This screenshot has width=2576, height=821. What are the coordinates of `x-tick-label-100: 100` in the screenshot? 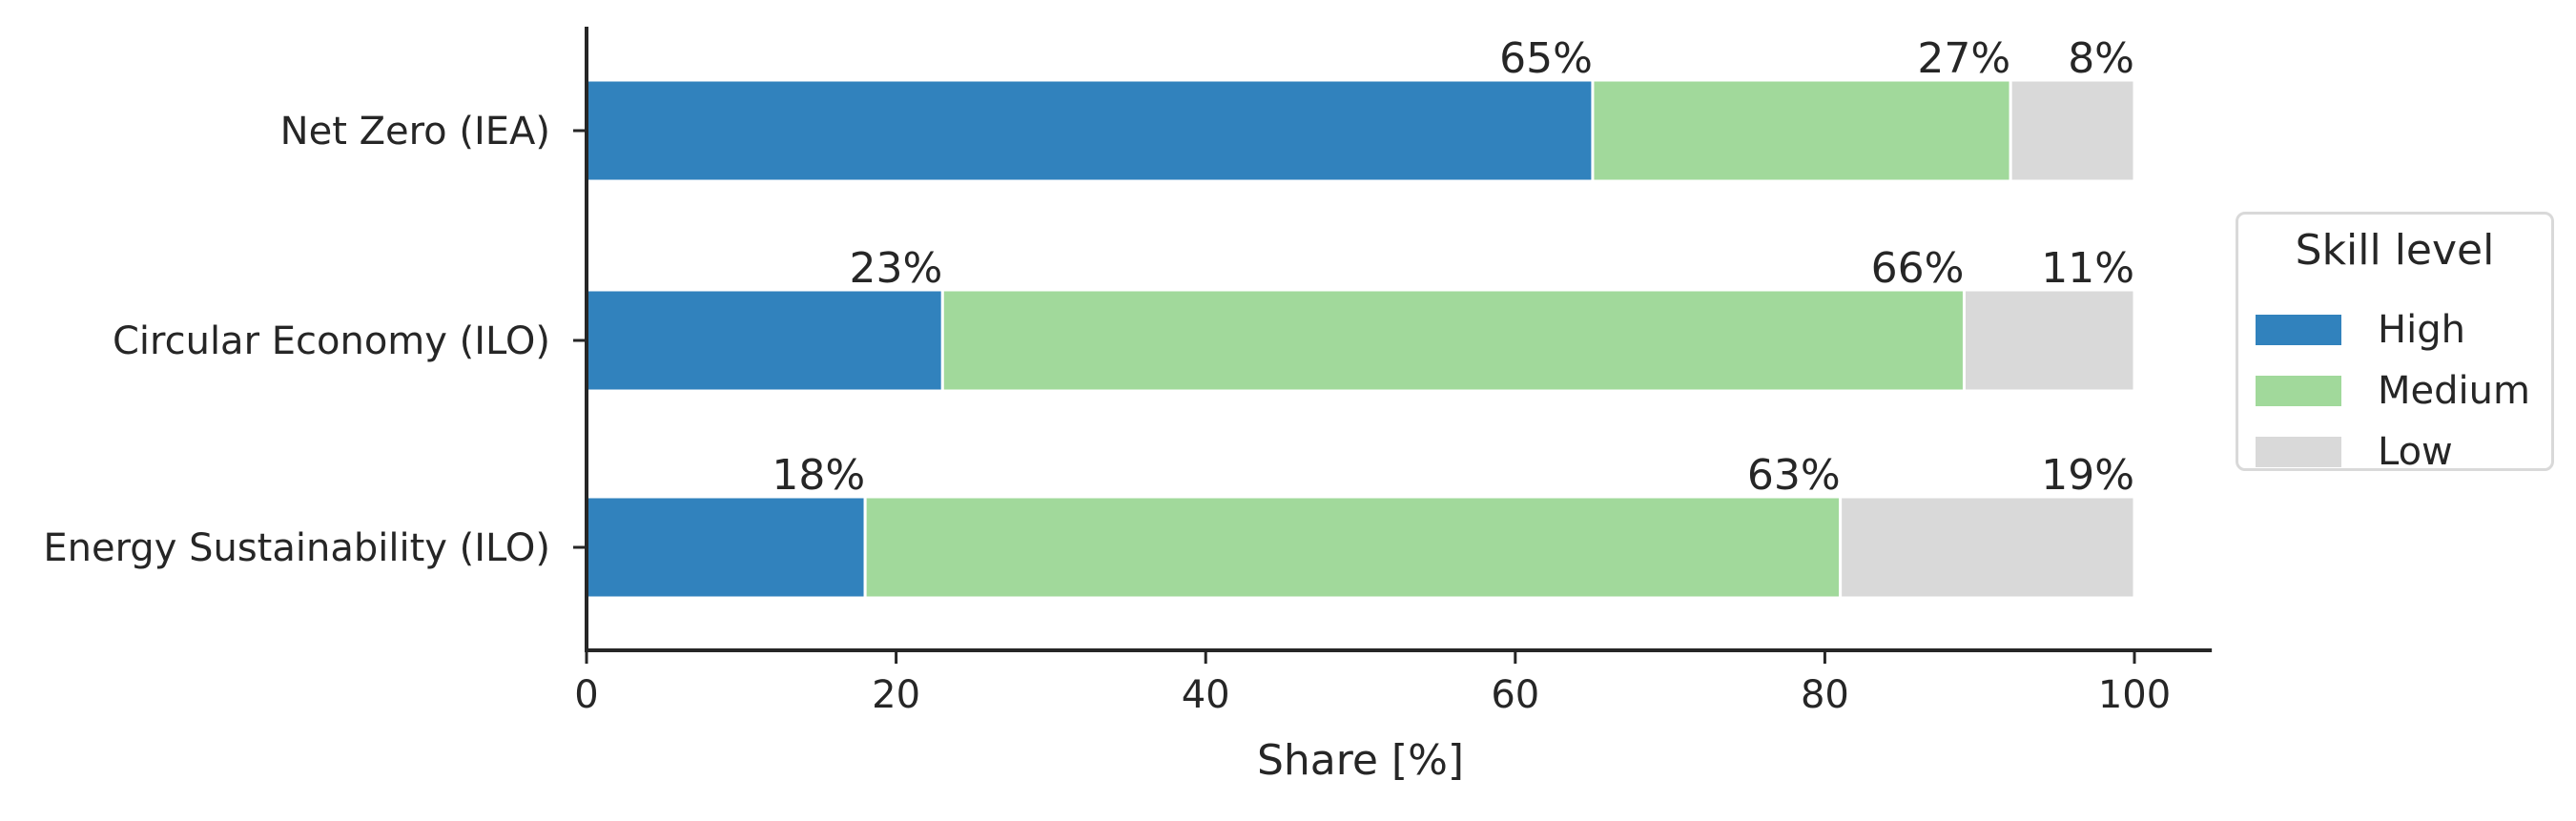 It's located at (2134, 695).